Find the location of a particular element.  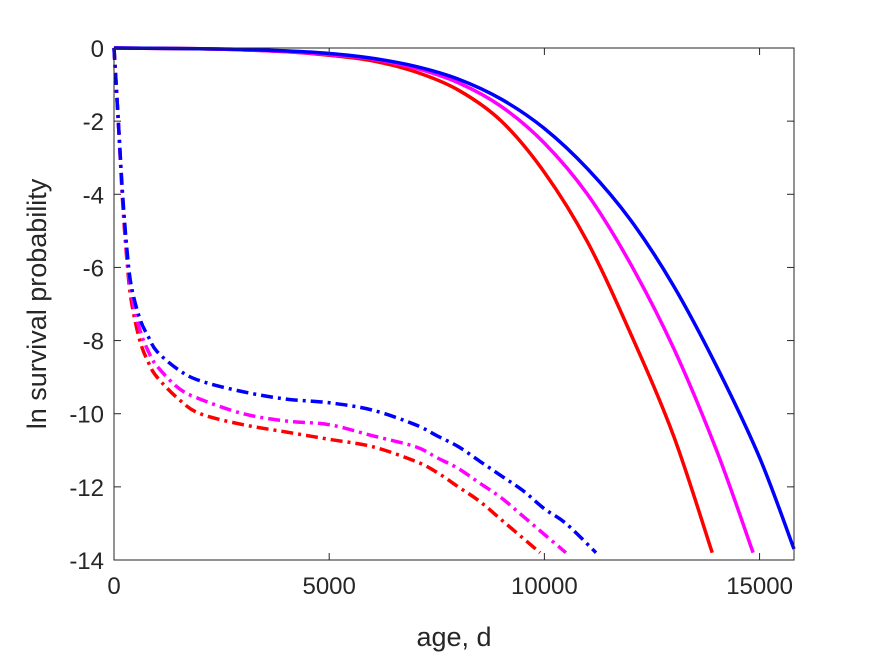

y-tick-label: -8 is located at coordinates (93, 342).